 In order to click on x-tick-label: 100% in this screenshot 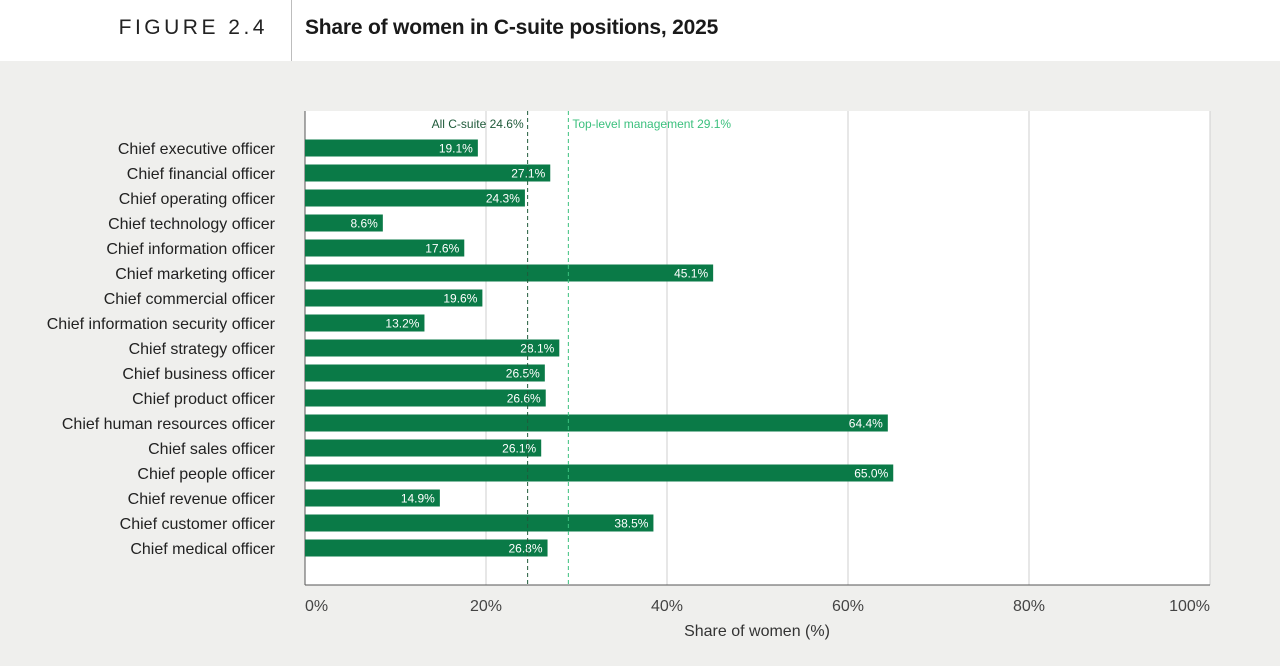, I will do `click(1189, 606)`.